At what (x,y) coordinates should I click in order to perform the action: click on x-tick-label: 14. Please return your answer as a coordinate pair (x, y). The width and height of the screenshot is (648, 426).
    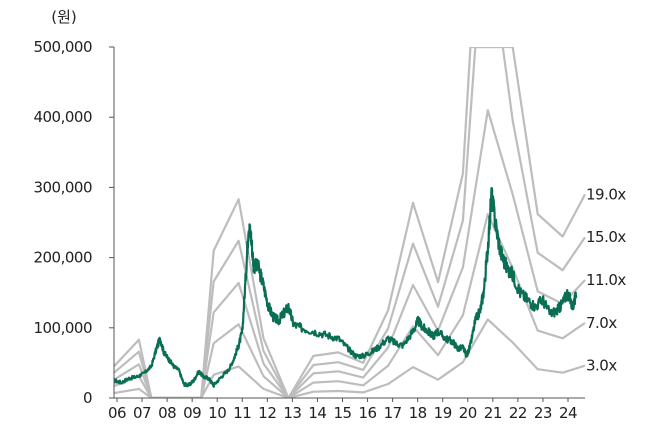
    Looking at the image, I should click on (317, 413).